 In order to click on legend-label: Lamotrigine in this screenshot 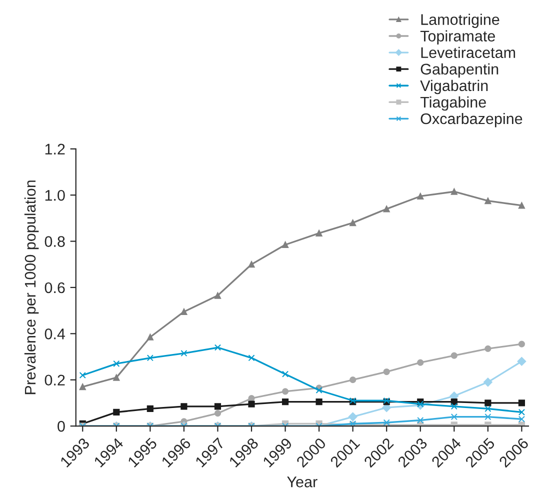, I will do `click(460, 21)`.